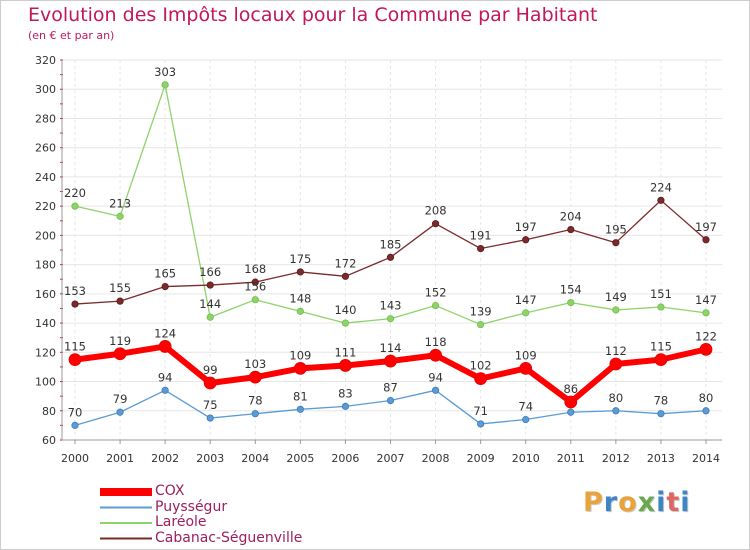 The height and width of the screenshot is (550, 750). Describe the element at coordinates (436, 293) in the screenshot. I see `data-label-lar-ole: 152` at that location.